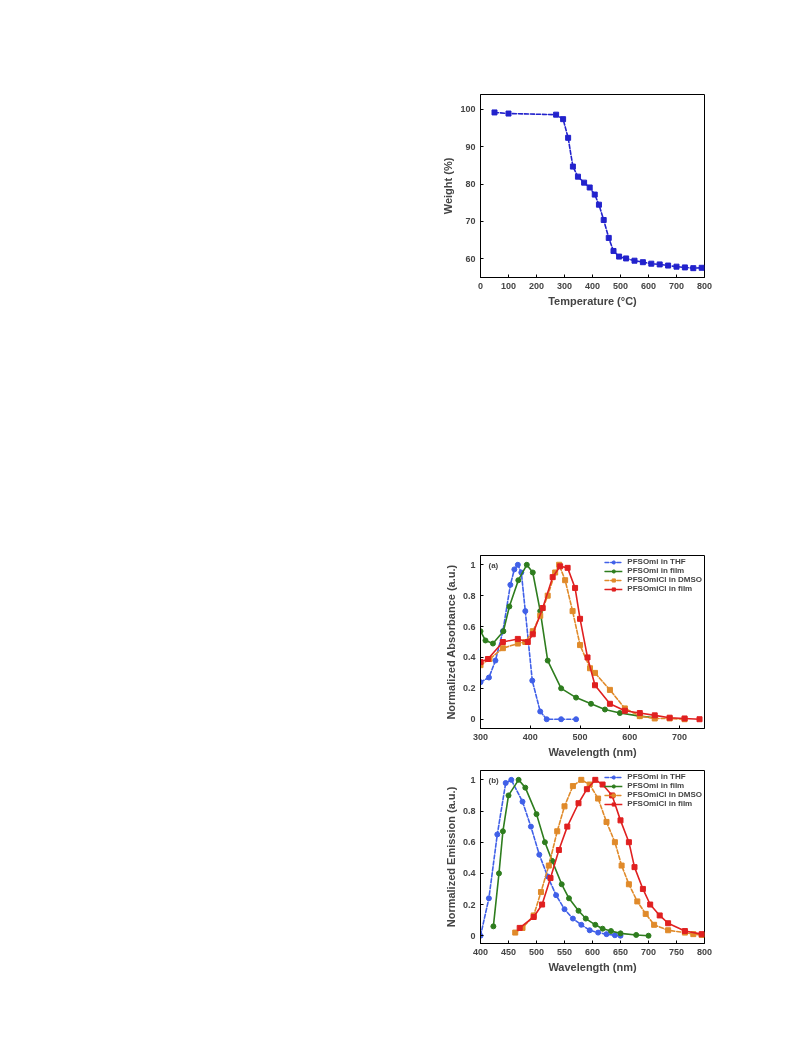  I want to click on y-tick-label: 80, so click(470, 184).